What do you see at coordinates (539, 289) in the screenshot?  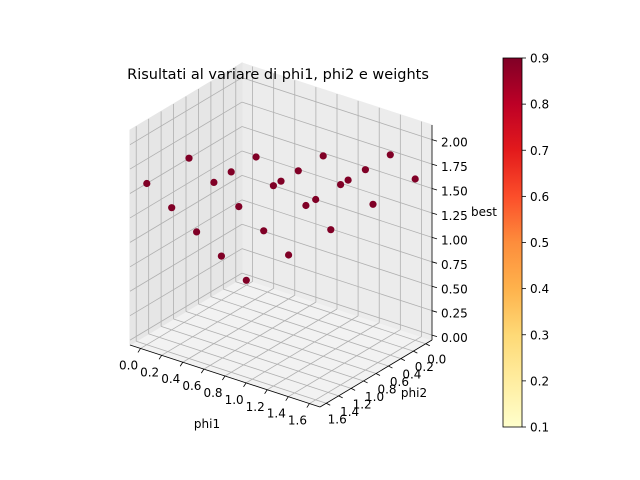 I see `colorbar-tick-label: 0.4` at bounding box center [539, 289].